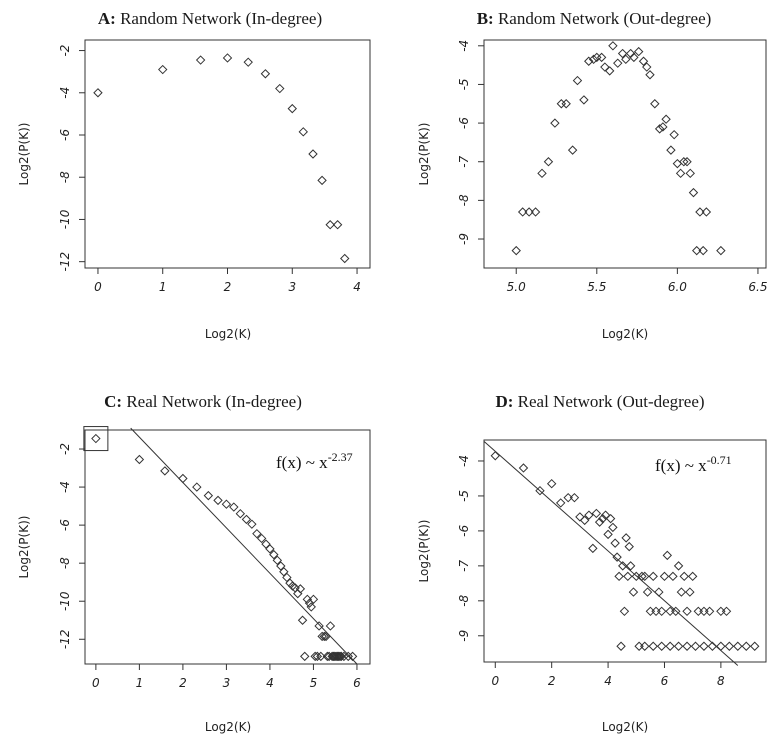  Describe the element at coordinates (65, 601) in the screenshot. I see `panel-c-ytick-label: -10` at that location.